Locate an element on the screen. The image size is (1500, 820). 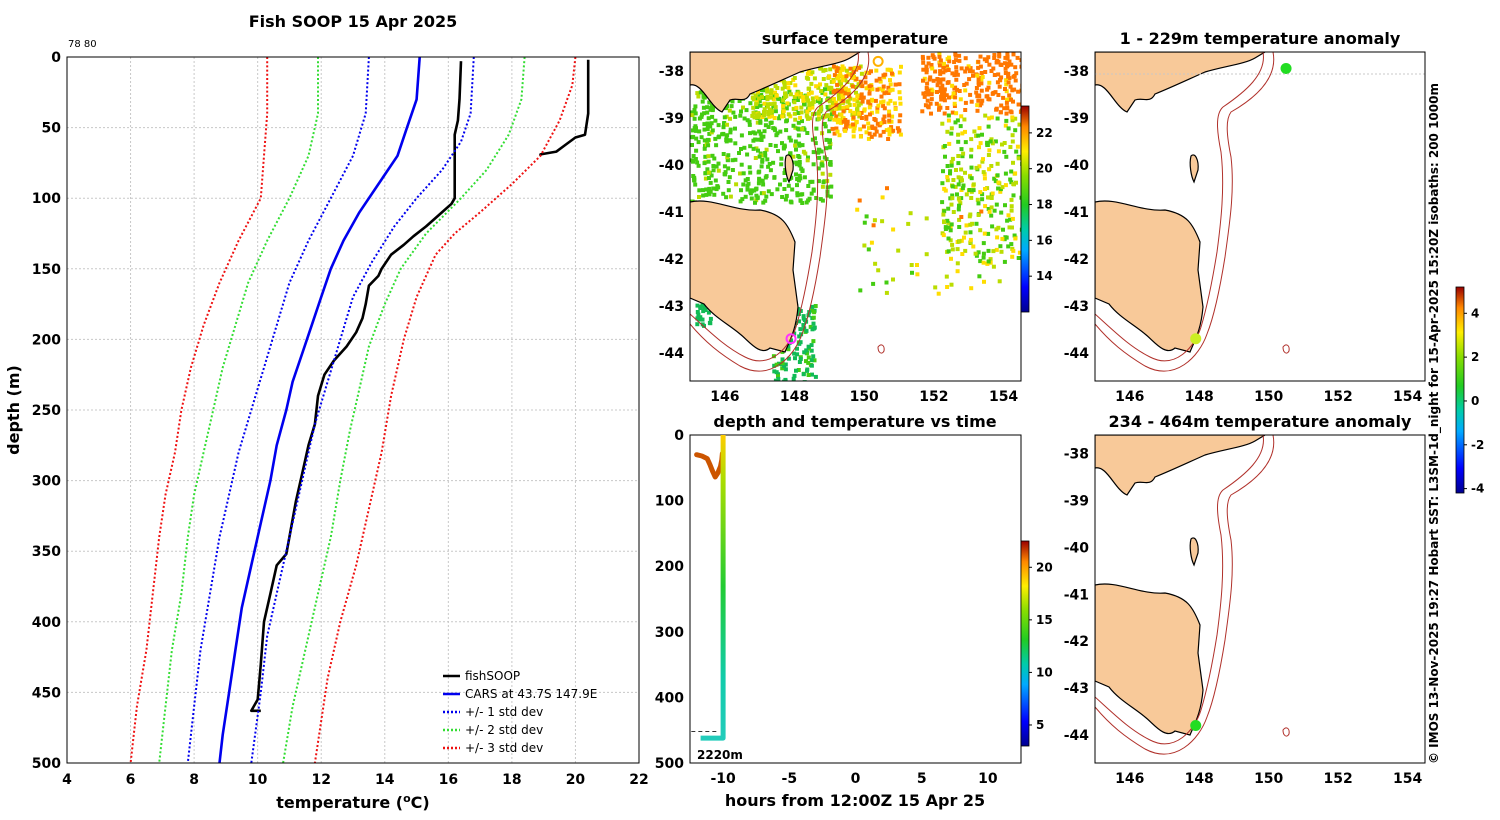
colorbar-tick-label: 16 is located at coordinates (1044, 240).